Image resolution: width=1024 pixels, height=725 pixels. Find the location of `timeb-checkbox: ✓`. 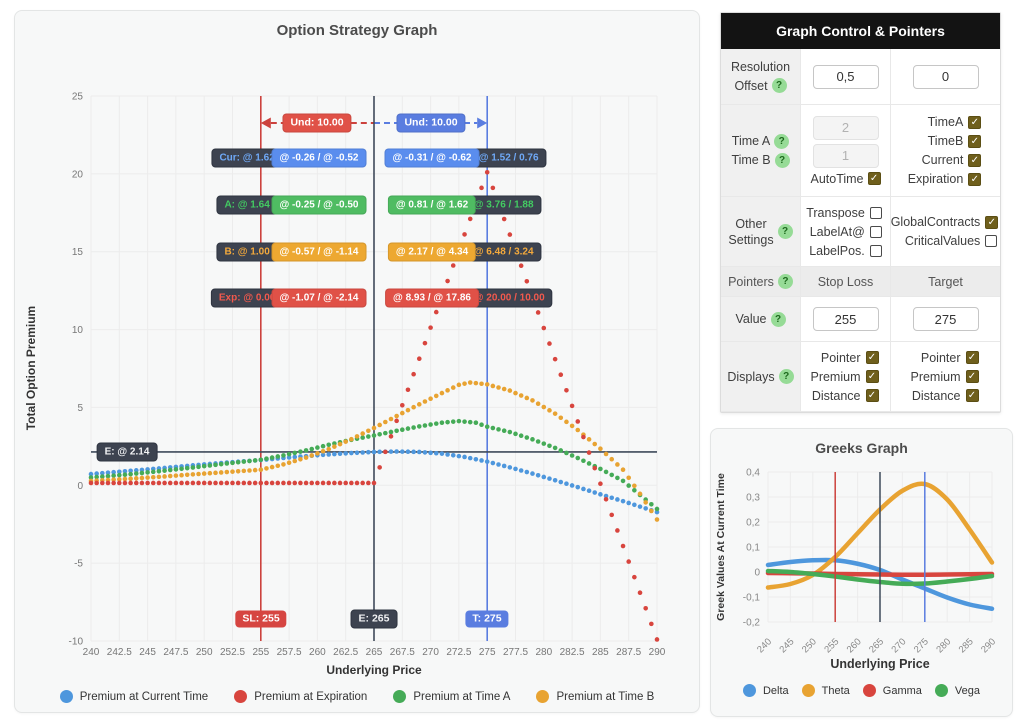

timeb-checkbox: ✓ is located at coordinates (975, 141).